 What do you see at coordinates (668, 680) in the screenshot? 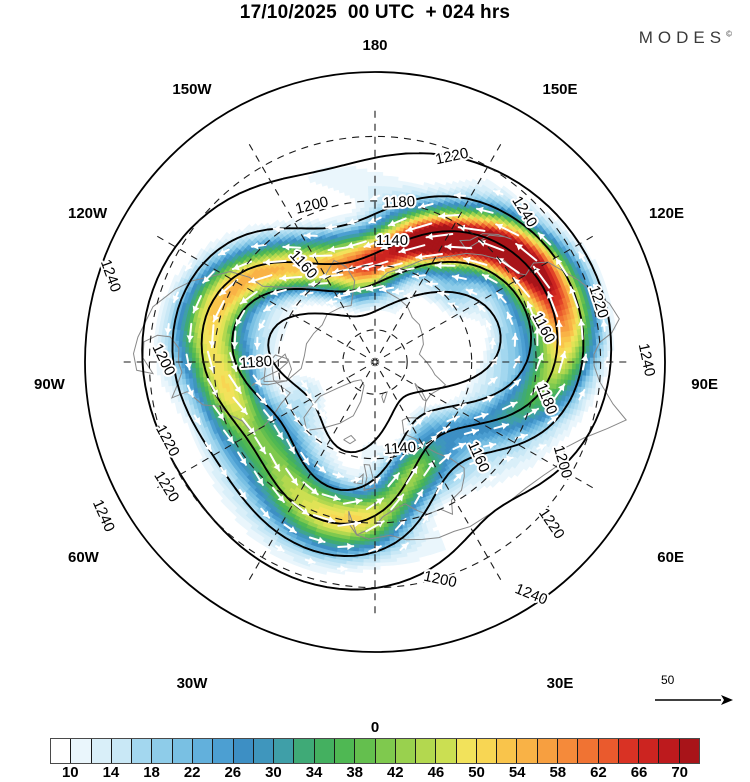
I see `reference-vector-label: 50` at bounding box center [668, 680].